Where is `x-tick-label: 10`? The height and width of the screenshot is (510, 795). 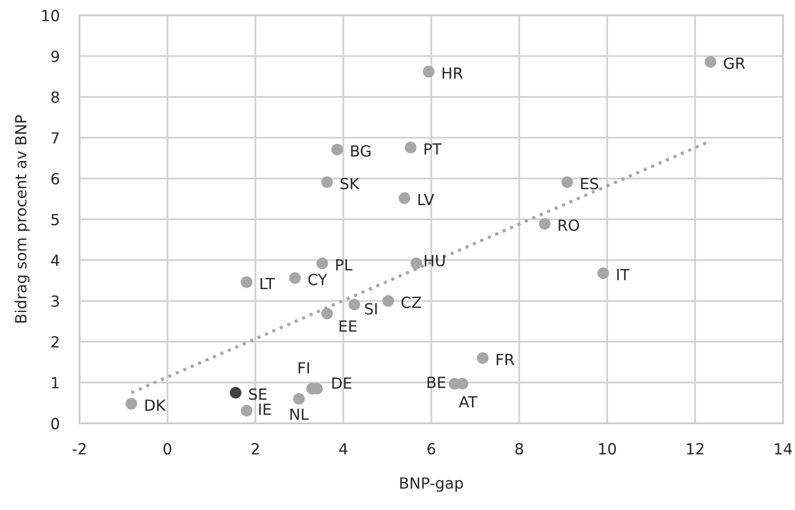 x-tick-label: 10 is located at coordinates (607, 449).